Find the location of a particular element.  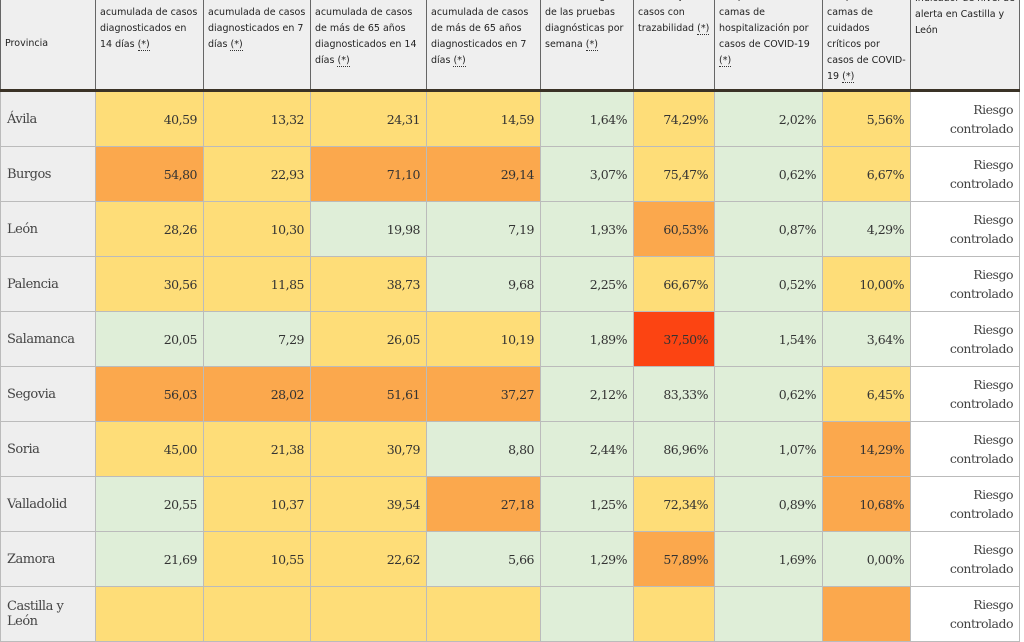

indicator-cell: 5,66 is located at coordinates (483, 559).